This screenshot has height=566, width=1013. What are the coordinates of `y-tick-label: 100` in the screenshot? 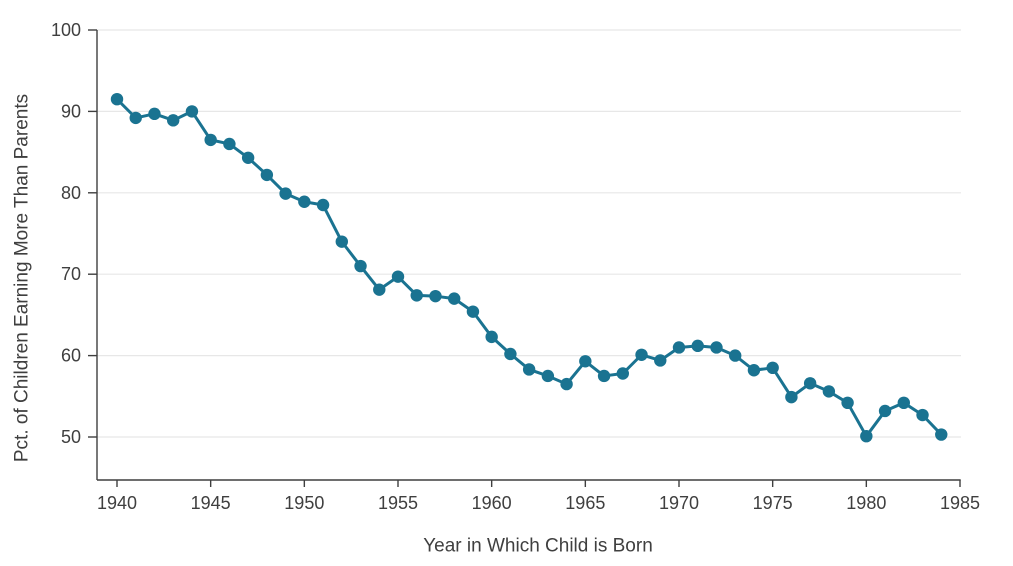 It's located at (66, 30).